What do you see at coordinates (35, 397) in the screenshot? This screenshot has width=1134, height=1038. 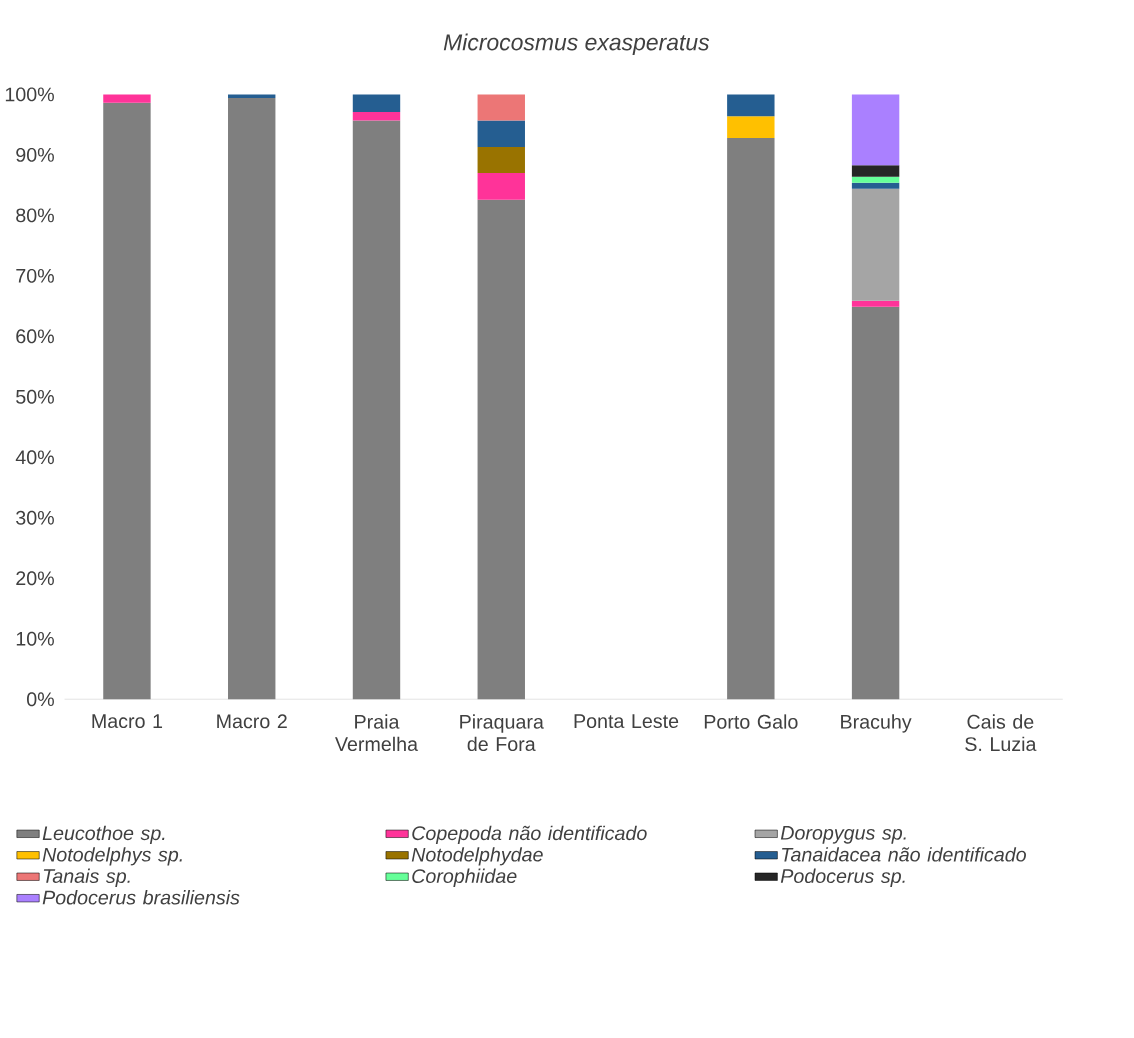 I see `y-tick-label: 50%` at bounding box center [35, 397].